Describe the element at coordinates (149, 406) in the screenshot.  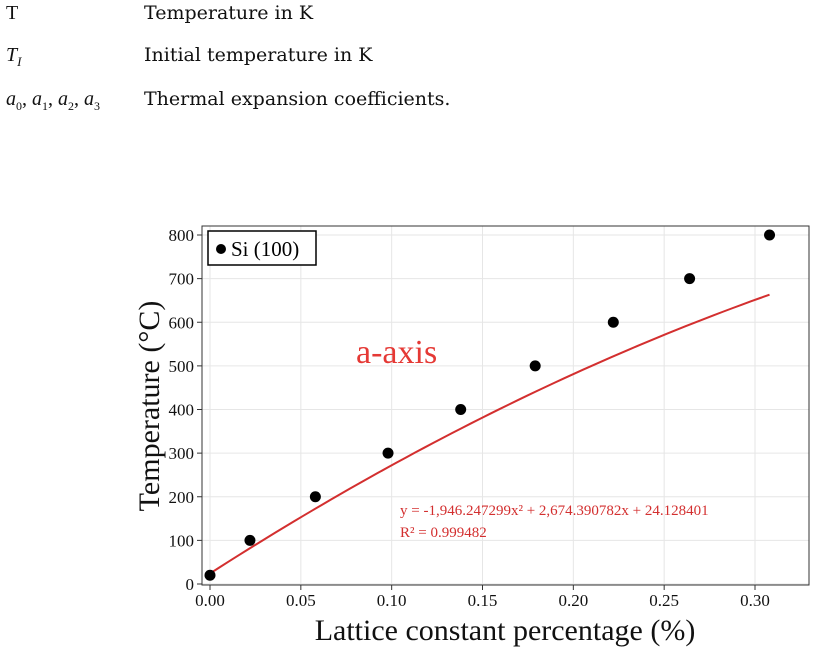
I see `y-axis-label: Temperature (°C)` at that location.